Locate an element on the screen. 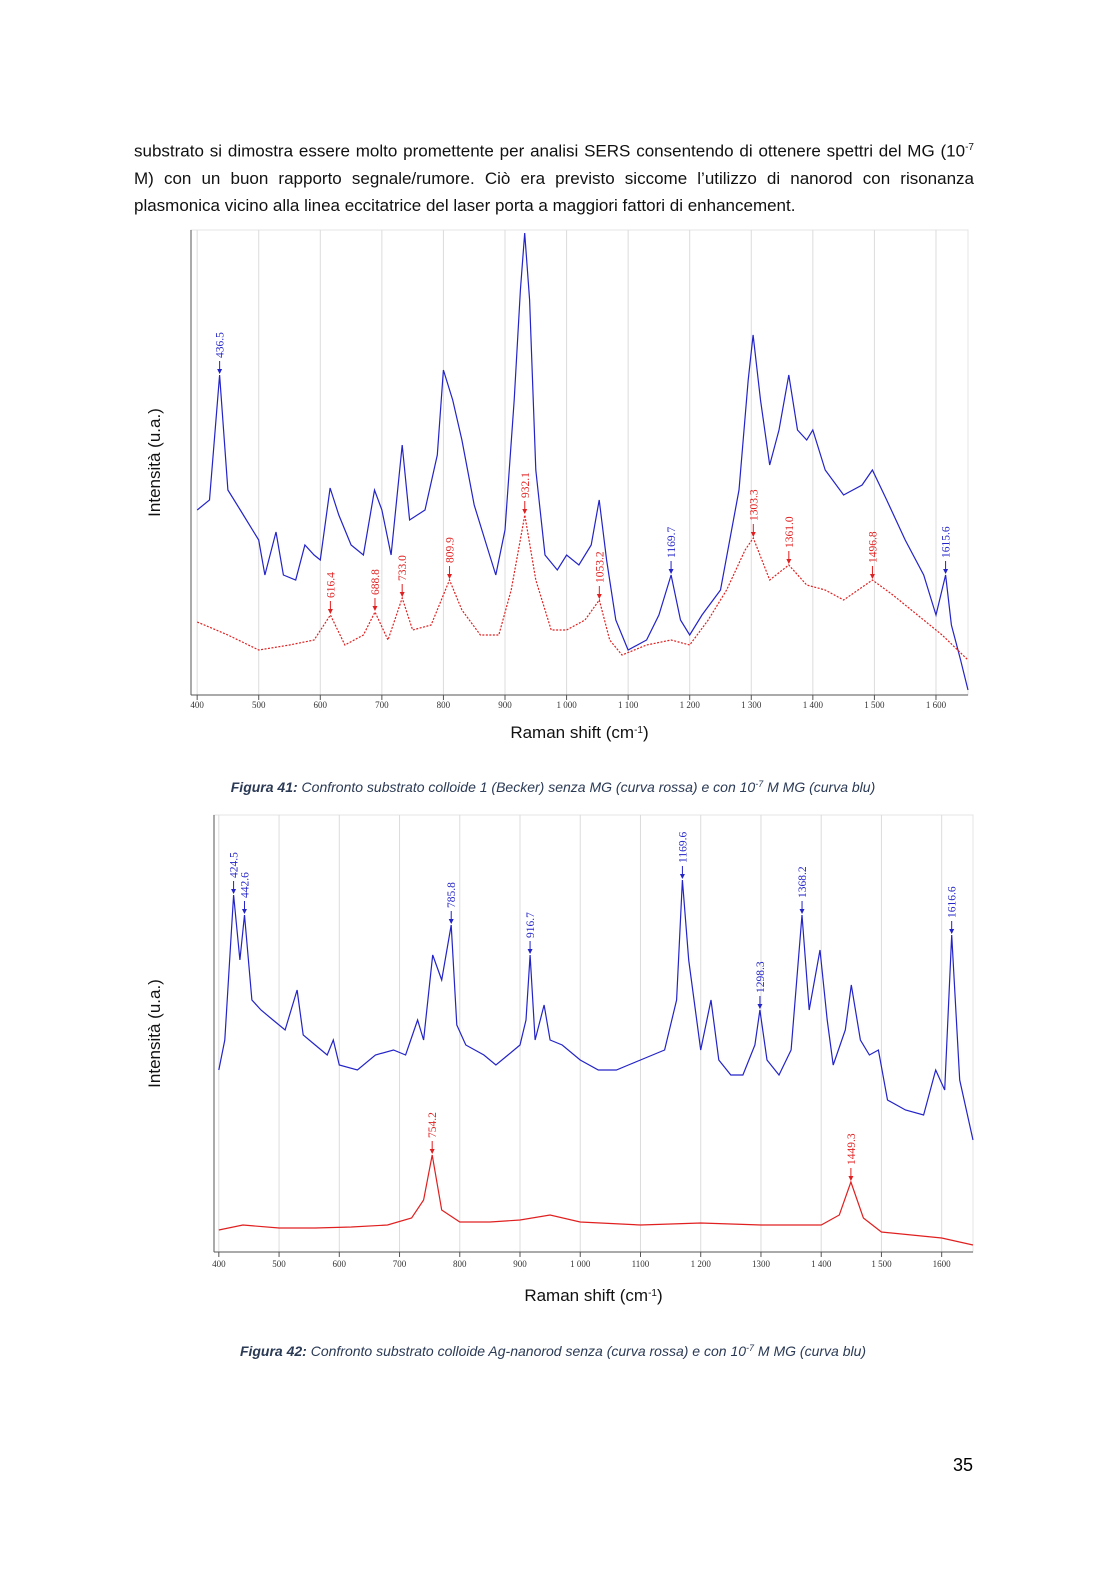 Image resolution: width=1116 pixels, height=1579 pixels. peak-label: 1616.6 is located at coordinates (953, 902).